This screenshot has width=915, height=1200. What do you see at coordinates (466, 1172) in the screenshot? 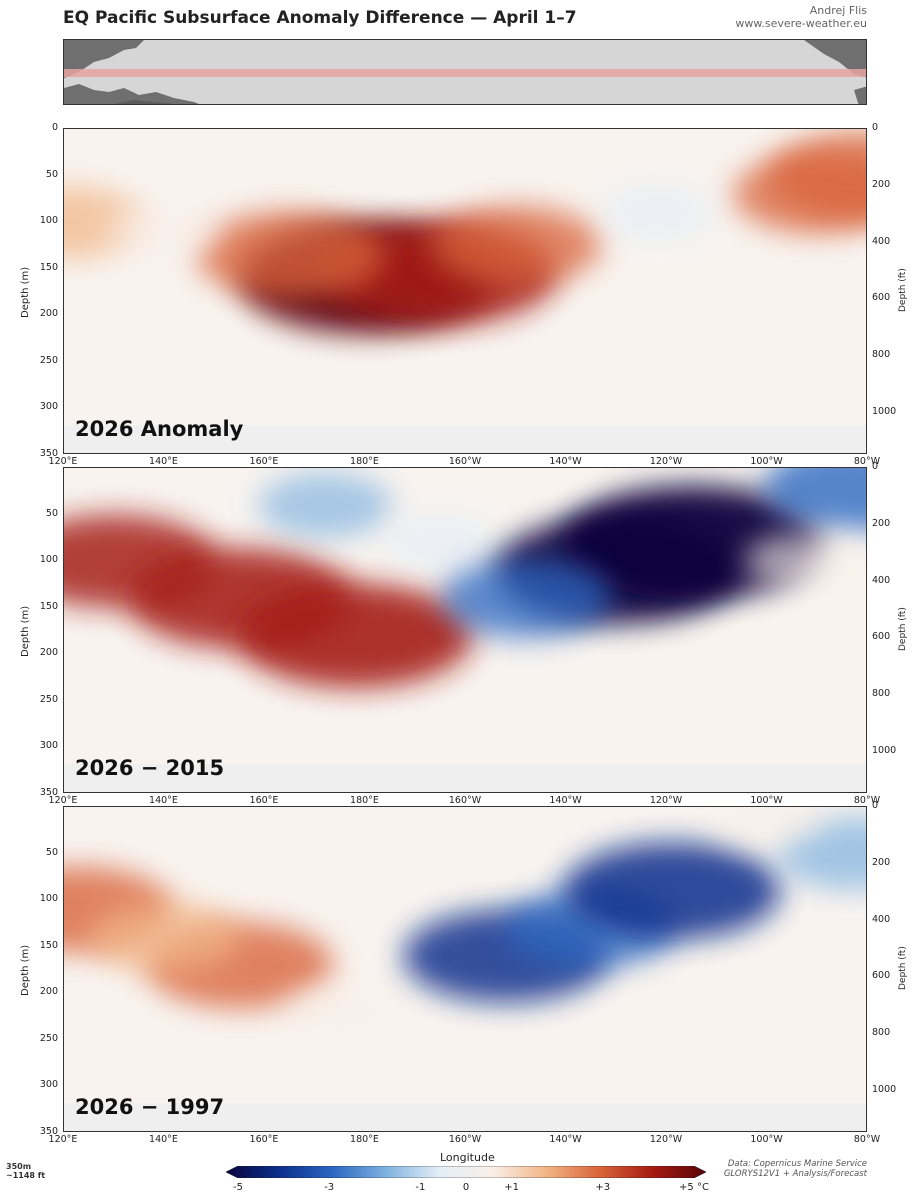
I see `colorbar-body` at bounding box center [466, 1172].